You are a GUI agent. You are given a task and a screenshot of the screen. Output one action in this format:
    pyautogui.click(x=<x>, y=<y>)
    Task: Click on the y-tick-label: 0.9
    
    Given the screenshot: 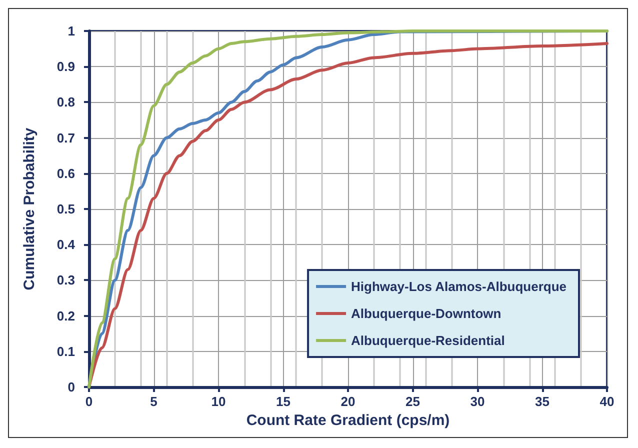 What is the action you would take?
    pyautogui.click(x=65, y=66)
    